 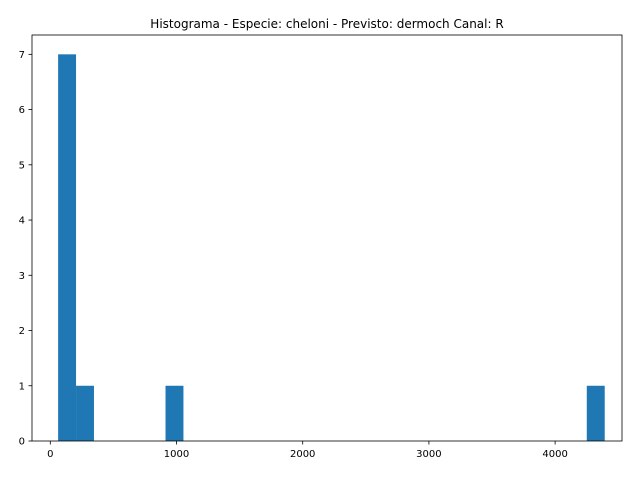 I want to click on y-tick-label-7: 7, so click(x=22, y=55).